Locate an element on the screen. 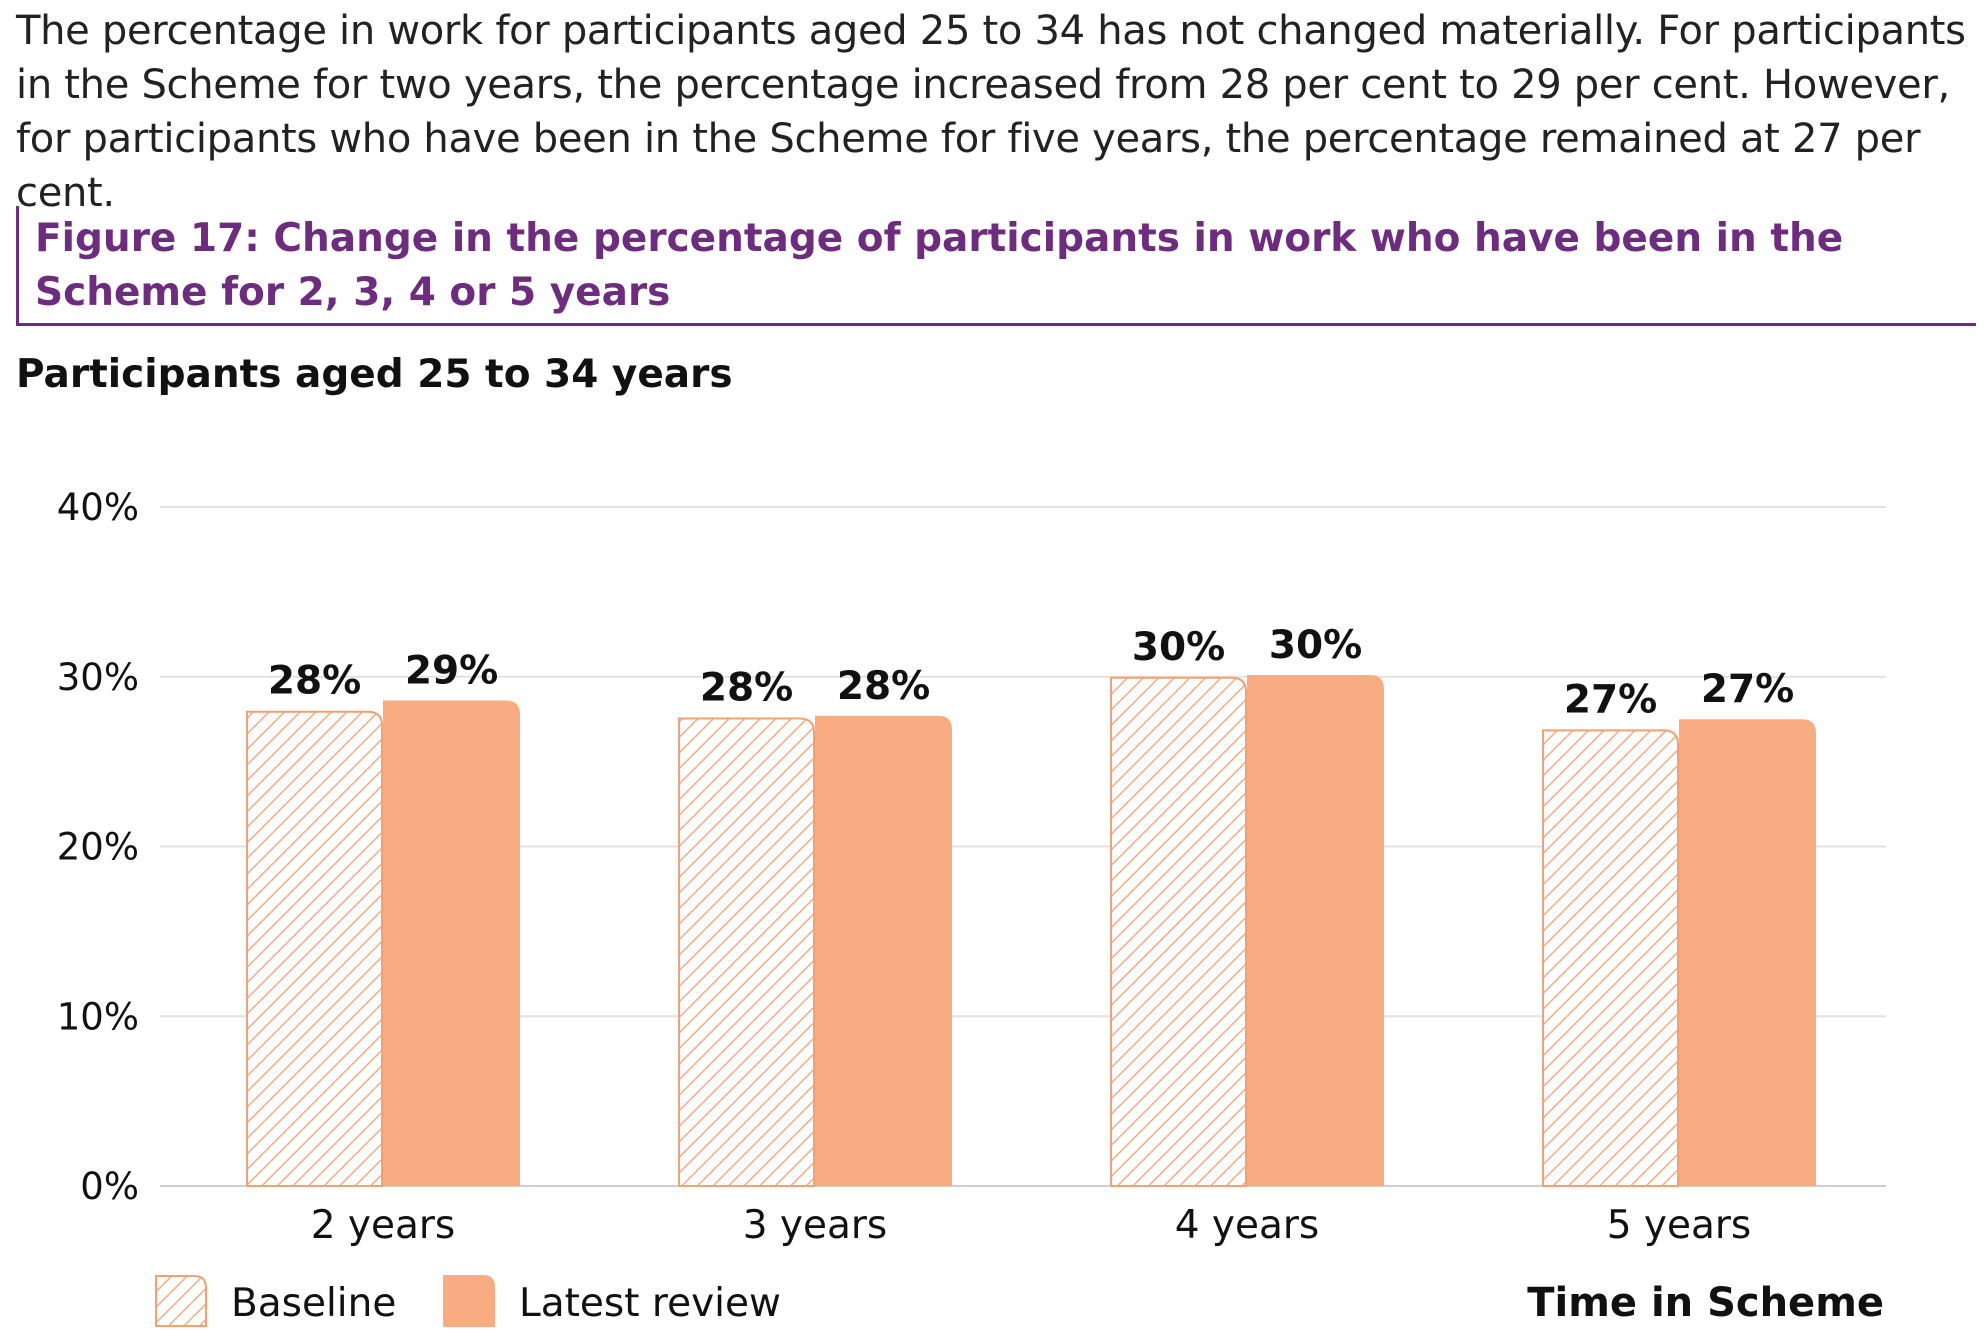 The width and height of the screenshot is (1986, 1334). y-axis-ticks: 0% 10% 20% 30% 40% is located at coordinates (98, 847).